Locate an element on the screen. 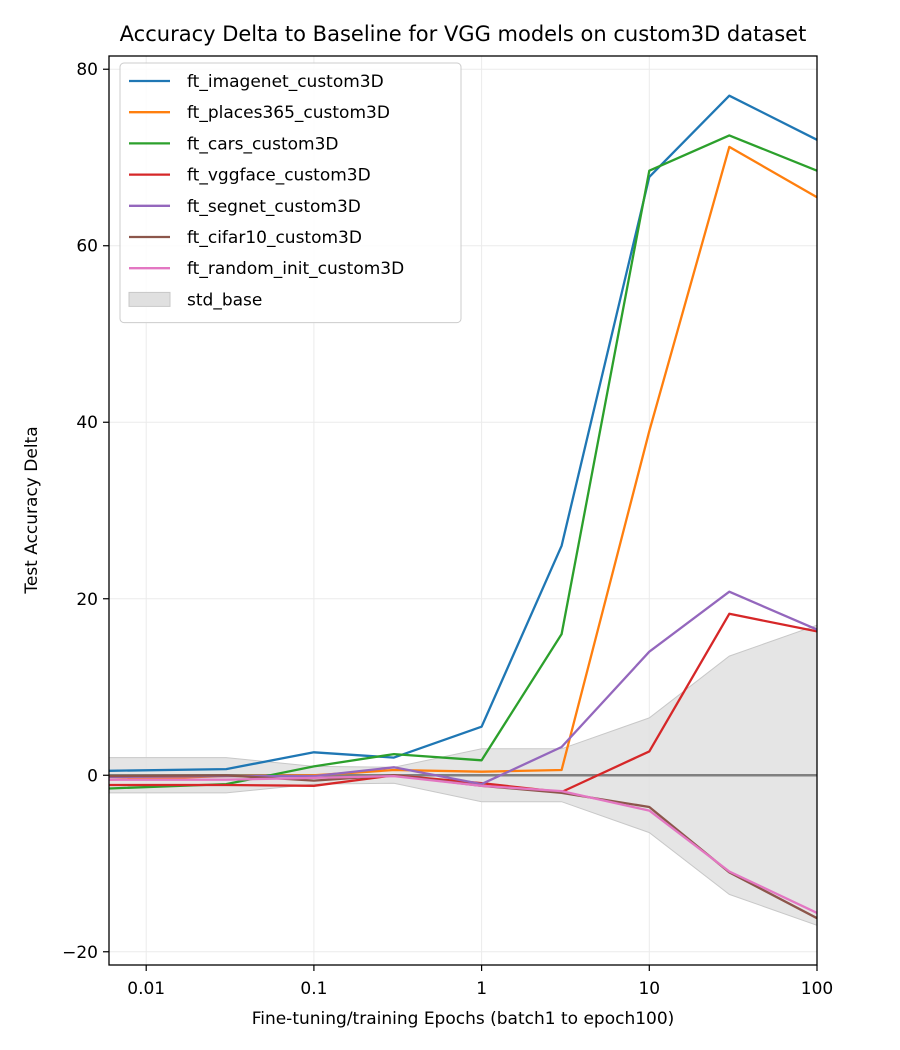 The height and width of the screenshot is (1050, 900). legend-label-ft-cifar10-custom3d: ft_cifar10_custom3D is located at coordinates (274, 238).